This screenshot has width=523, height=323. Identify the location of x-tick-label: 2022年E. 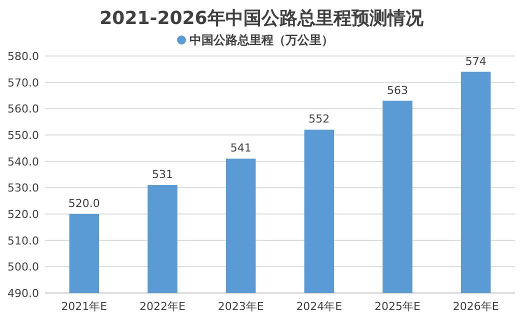
(163, 306).